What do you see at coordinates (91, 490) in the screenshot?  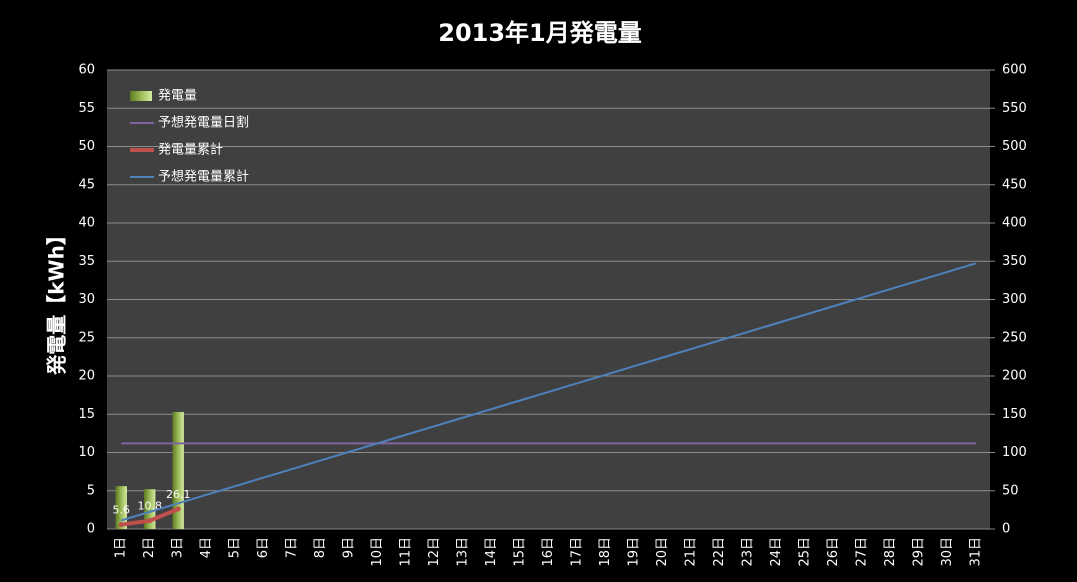 I see `y-tick-label: 5` at bounding box center [91, 490].